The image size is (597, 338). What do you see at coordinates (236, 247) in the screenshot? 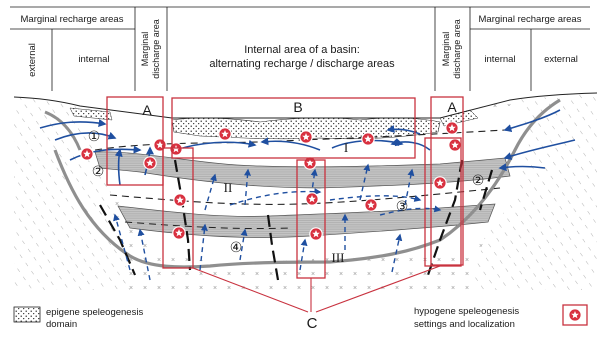
I see `label-circled-4: ④` at bounding box center [236, 247].